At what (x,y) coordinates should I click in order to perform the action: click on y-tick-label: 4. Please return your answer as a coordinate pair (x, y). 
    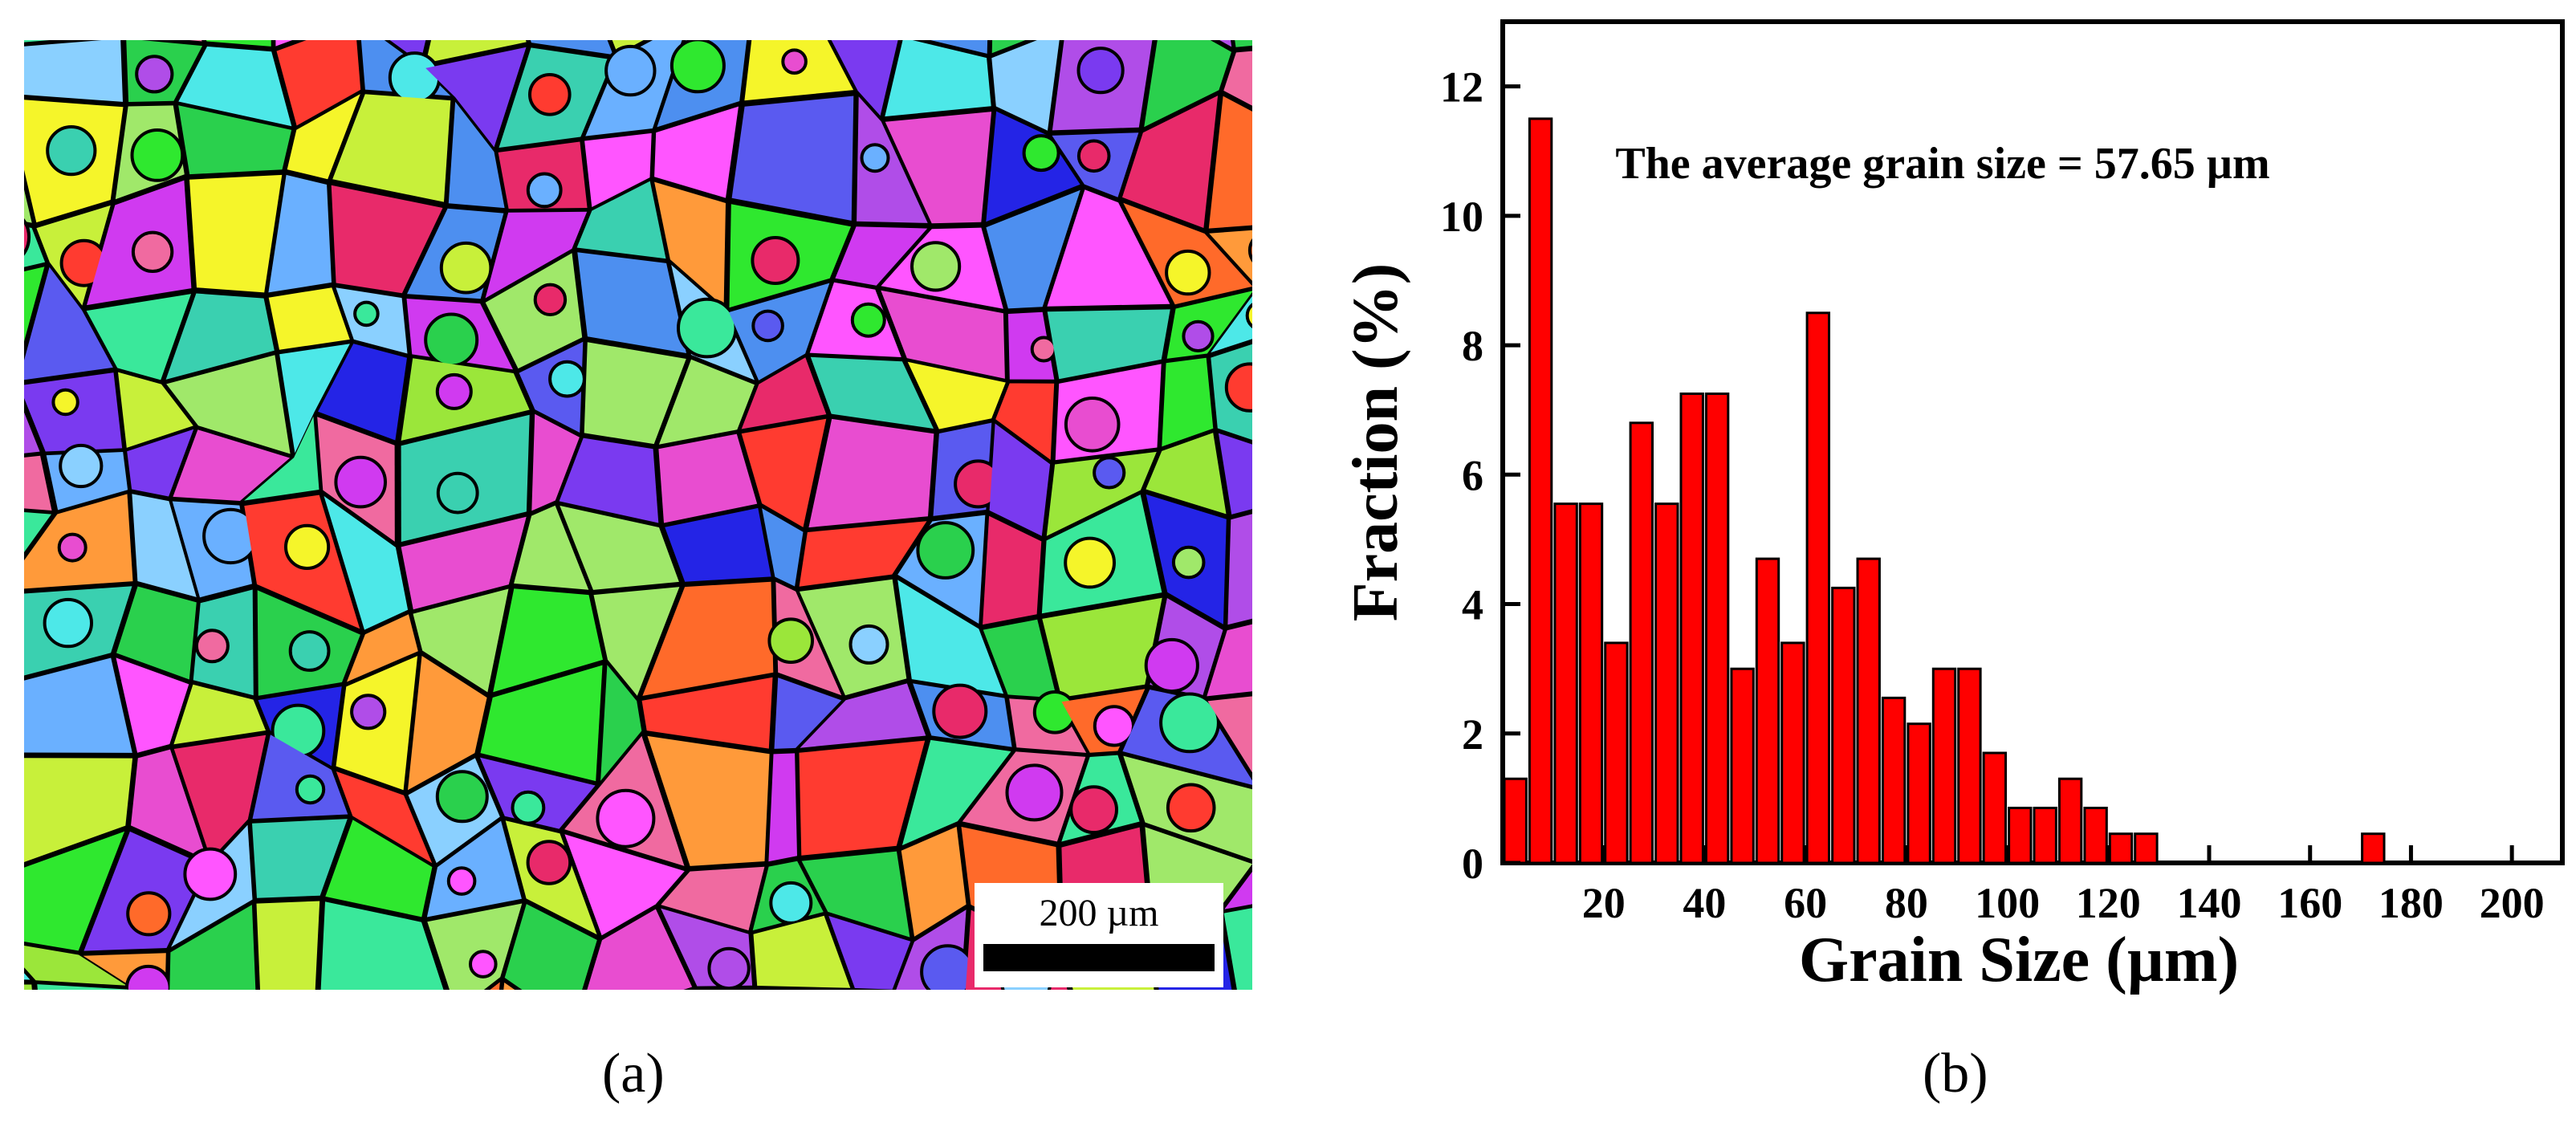
    Looking at the image, I should click on (1472, 605).